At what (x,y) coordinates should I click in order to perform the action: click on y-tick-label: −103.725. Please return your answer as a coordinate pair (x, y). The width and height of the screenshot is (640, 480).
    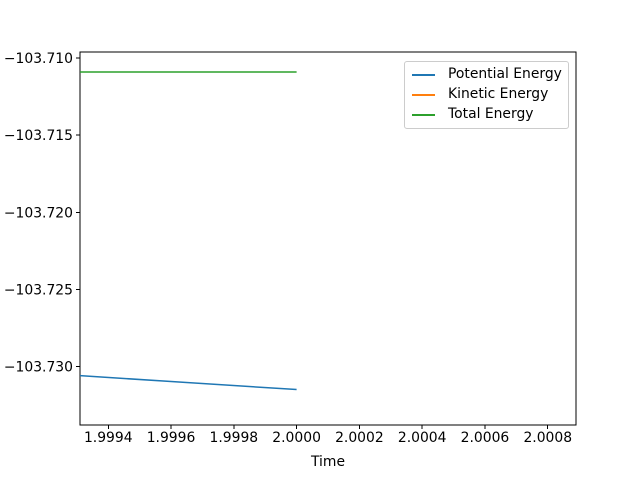
    Looking at the image, I should click on (38, 290).